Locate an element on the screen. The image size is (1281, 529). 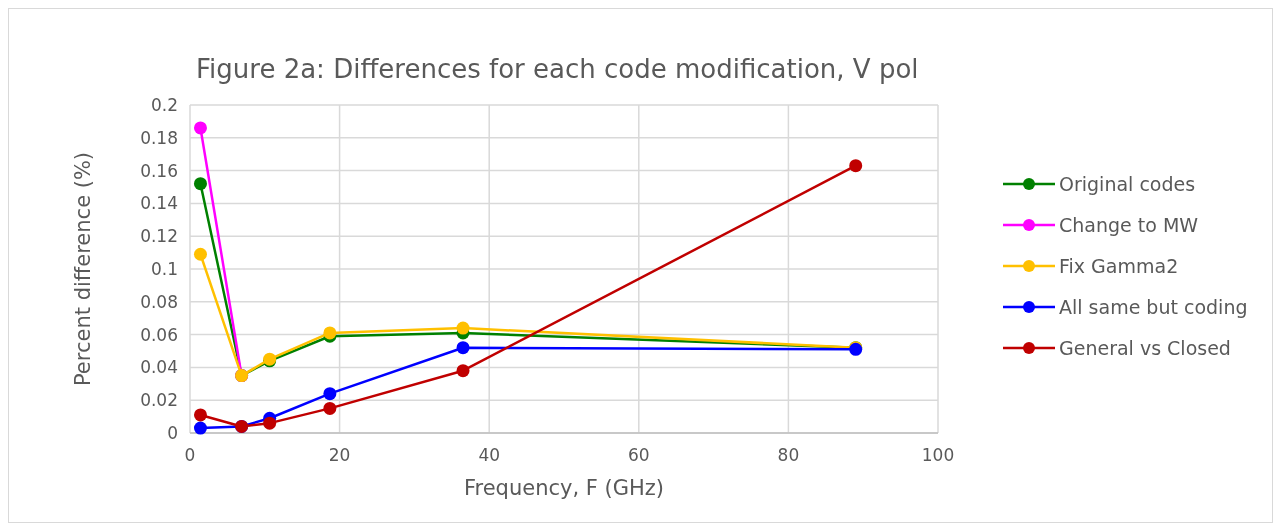
y-tick-label: 0 is located at coordinates (172, 432).